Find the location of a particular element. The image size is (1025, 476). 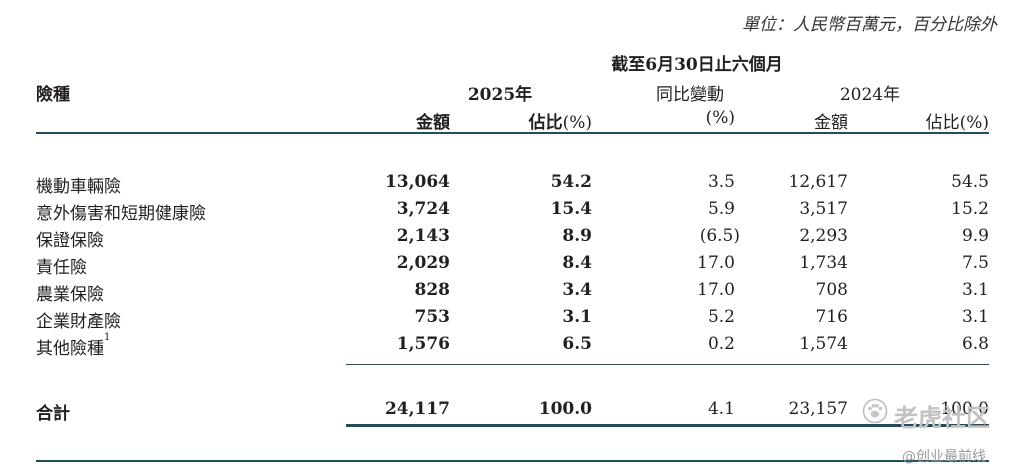

subtotal-rule is located at coordinates (667, 364).